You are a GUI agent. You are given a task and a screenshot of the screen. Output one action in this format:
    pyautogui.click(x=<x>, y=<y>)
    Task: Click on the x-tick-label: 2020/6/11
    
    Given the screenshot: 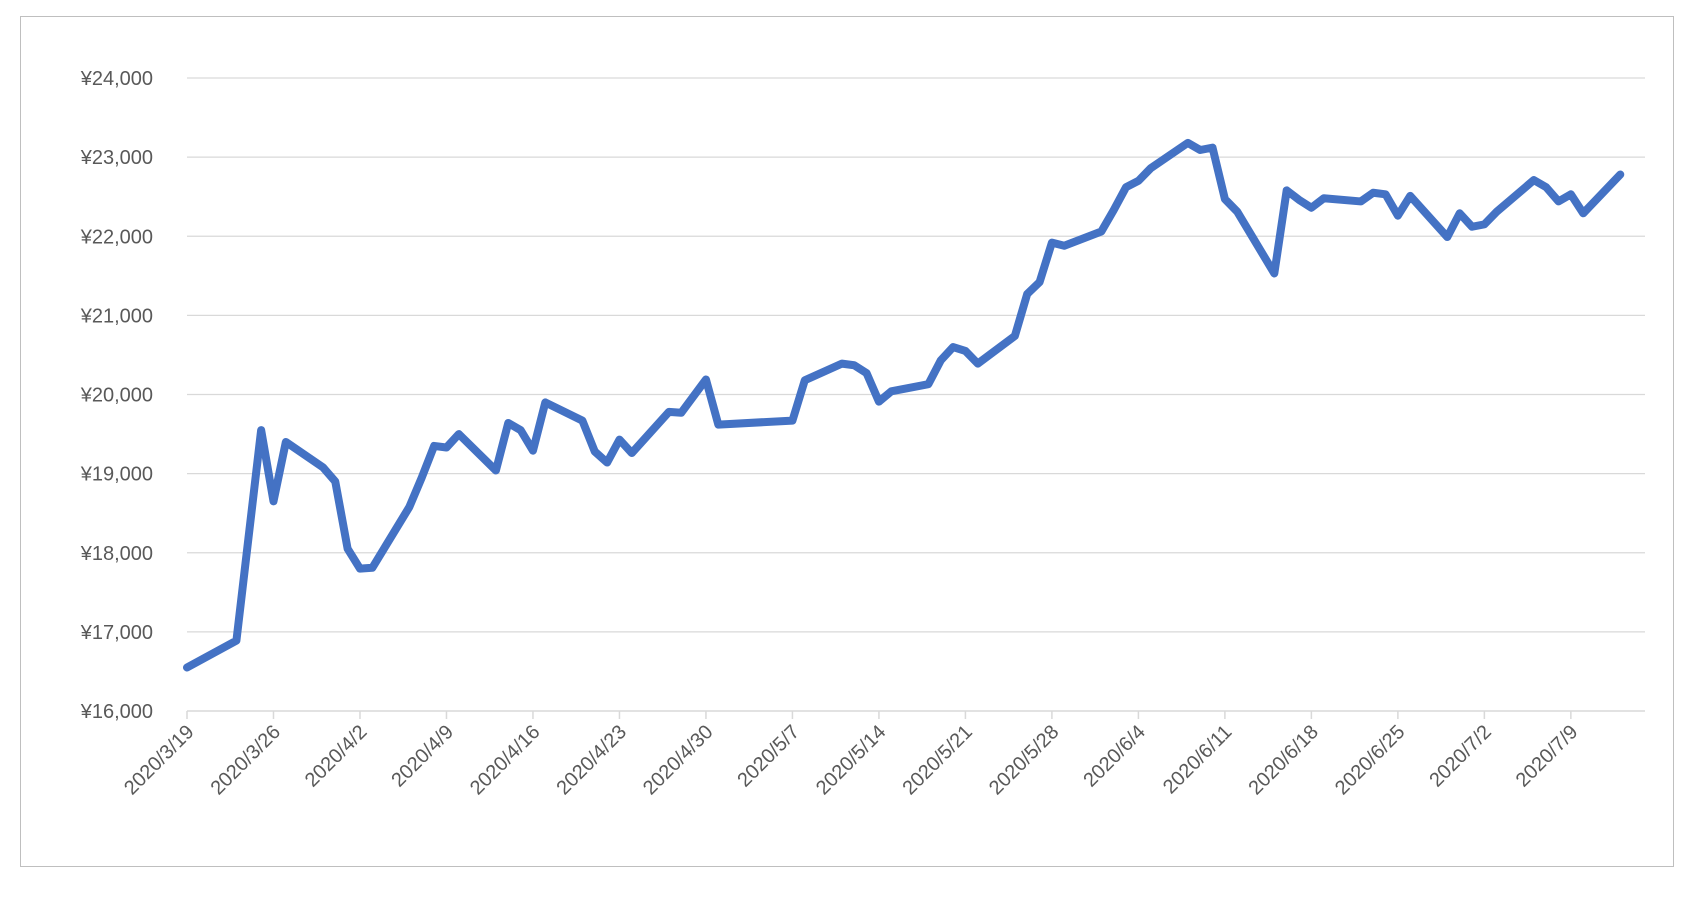 What is the action you would take?
    pyautogui.click(x=1197, y=759)
    